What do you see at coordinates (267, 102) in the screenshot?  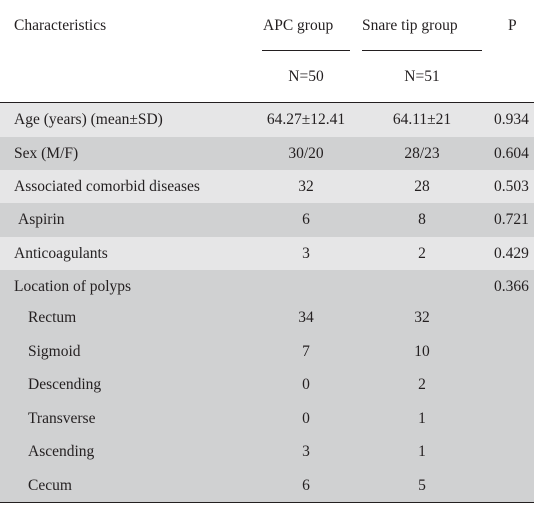 I see `table-top-rule` at bounding box center [267, 102].